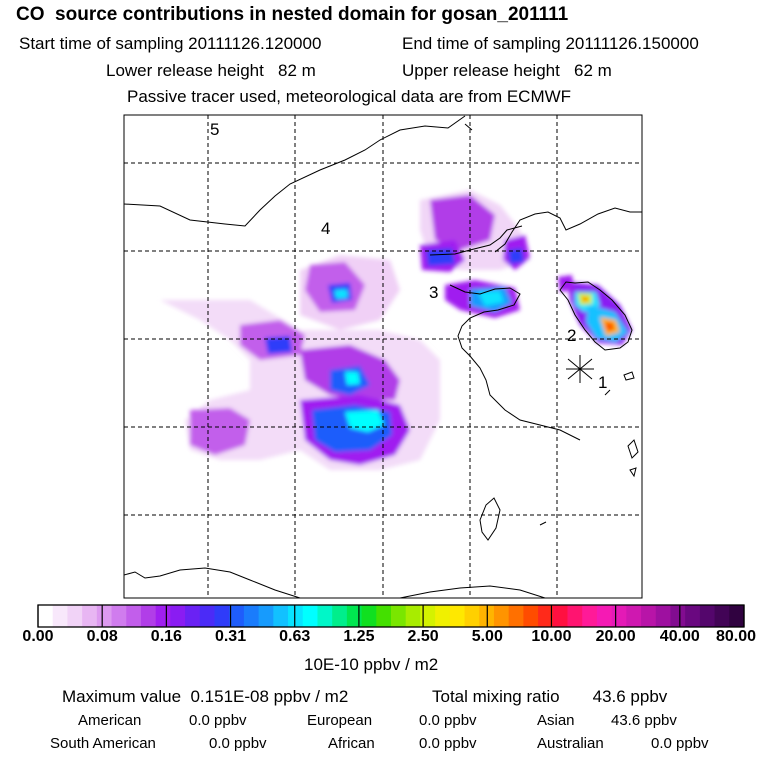 The image size is (768, 768). I want to click on african-value: 0.0 ppbv, so click(448, 743).